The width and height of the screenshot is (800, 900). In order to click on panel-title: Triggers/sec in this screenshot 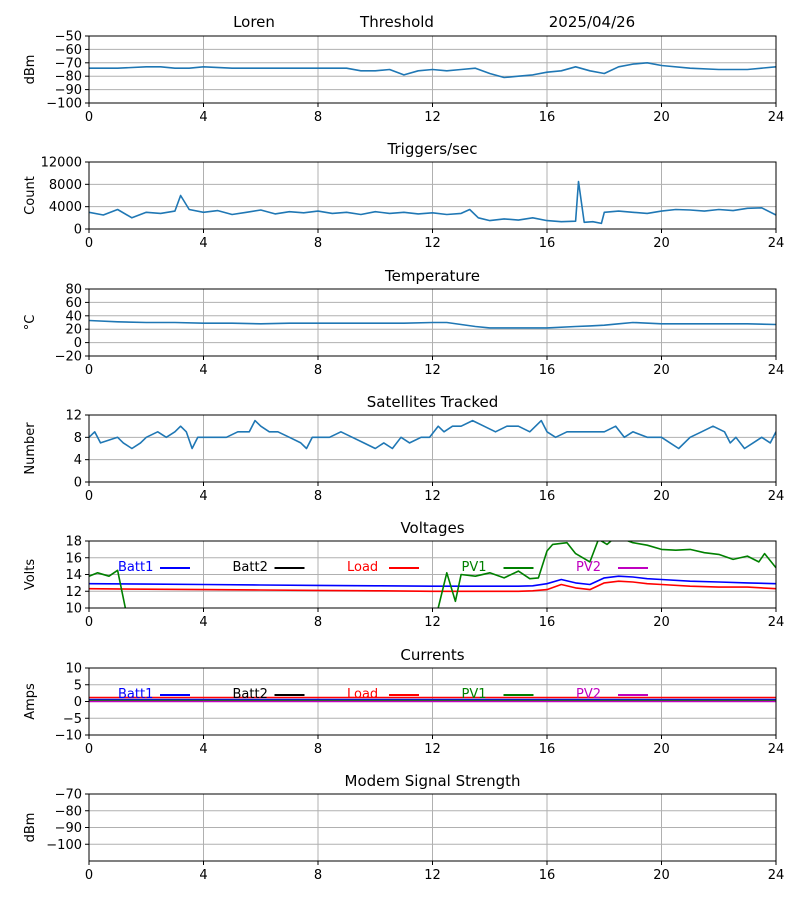, I will do `click(432, 149)`.